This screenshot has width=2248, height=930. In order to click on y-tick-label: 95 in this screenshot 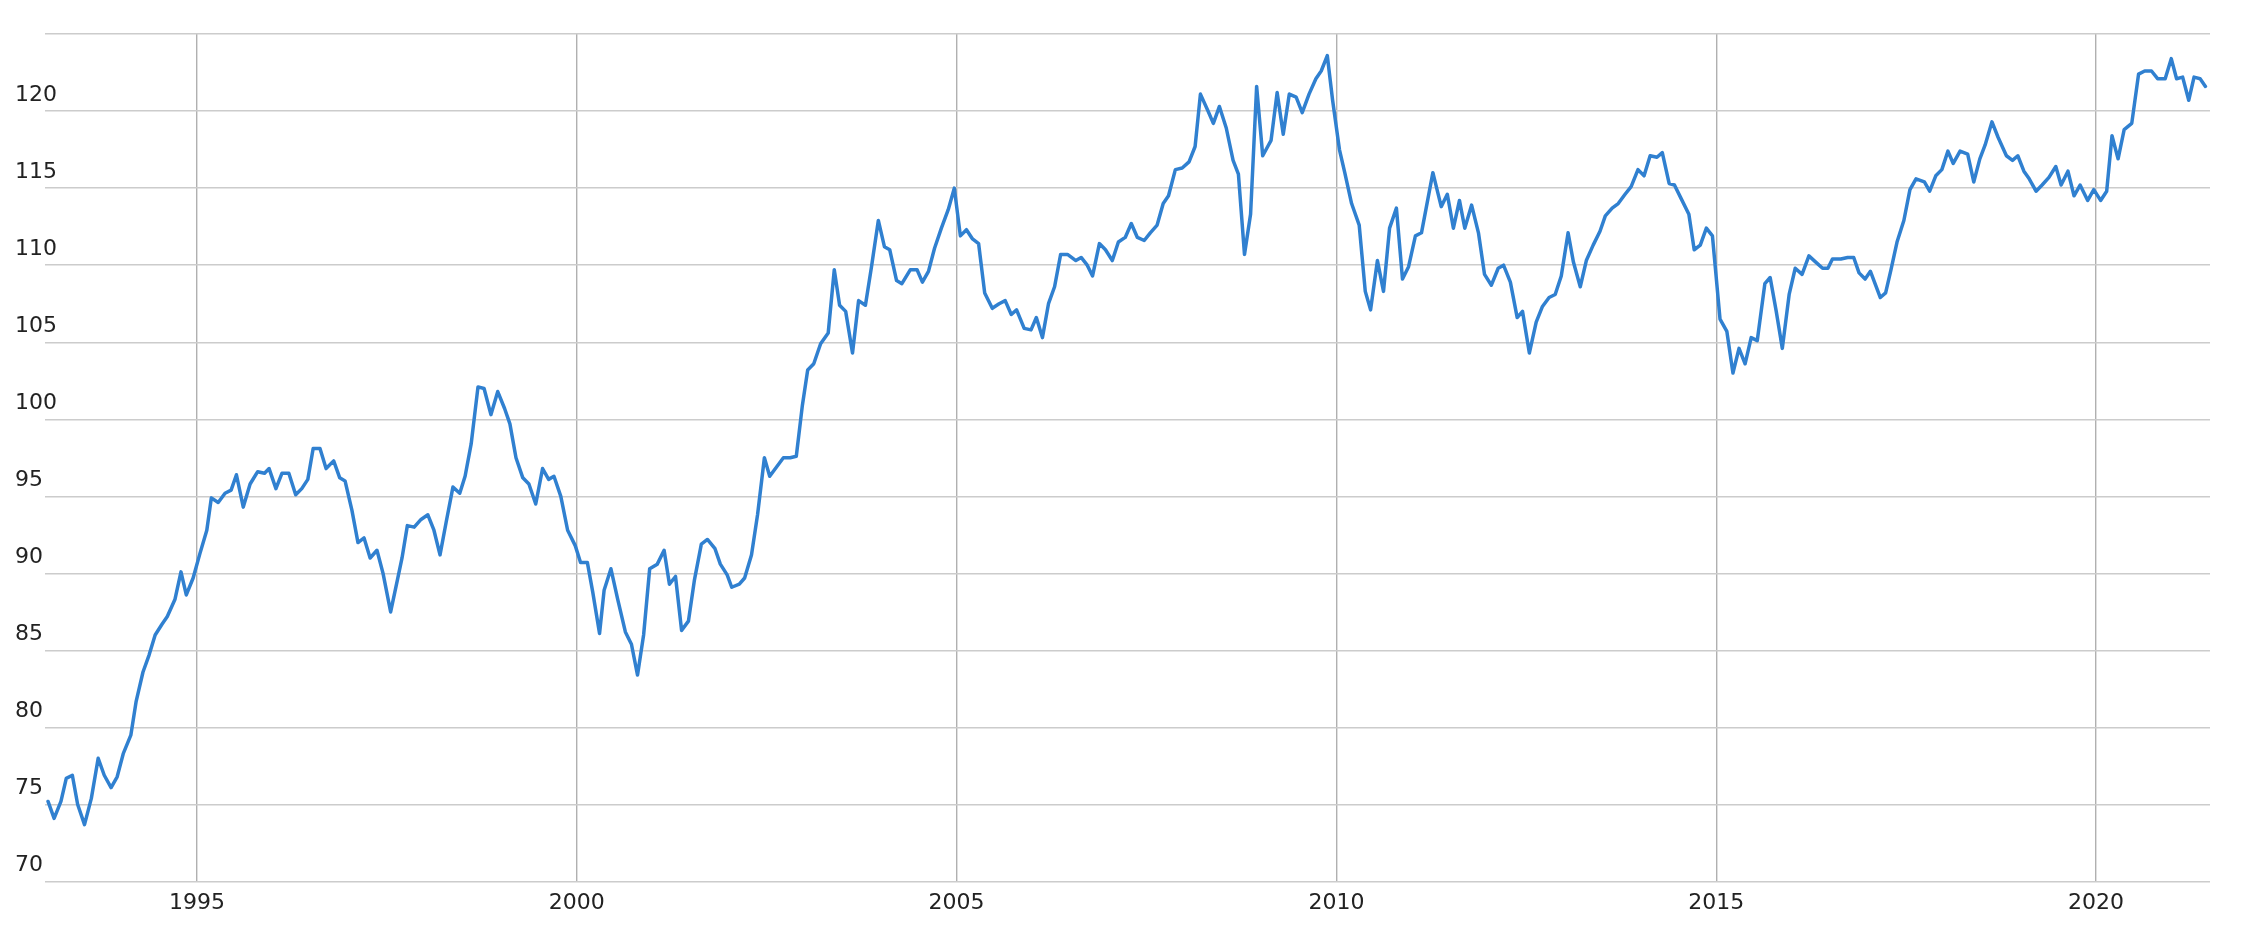, I will do `click(29, 479)`.